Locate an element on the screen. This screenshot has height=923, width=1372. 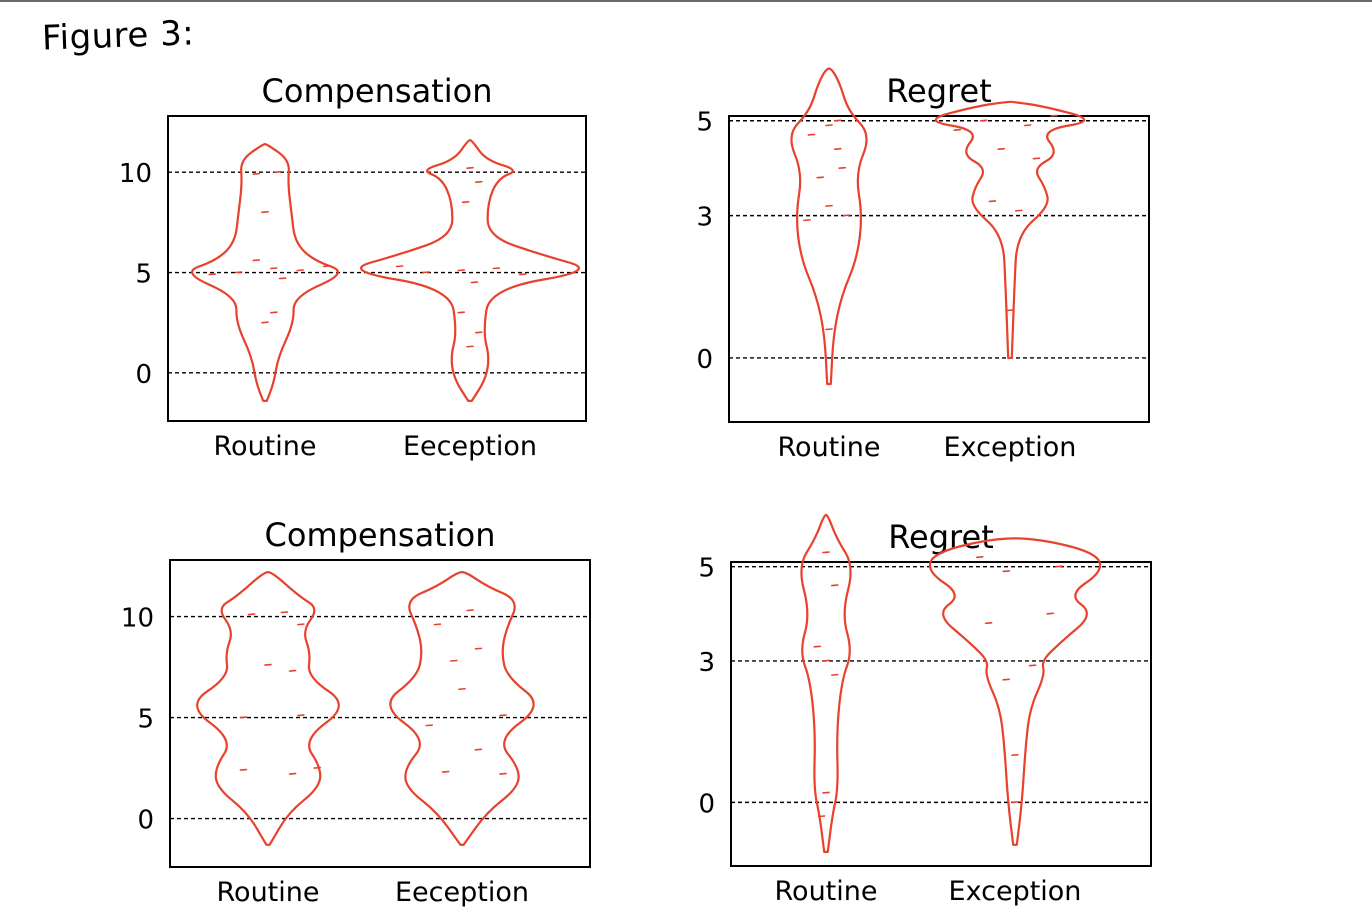
chart-panel-3: Compensation 0 5 10 Routine Eeception is located at coordinates (356, 712).